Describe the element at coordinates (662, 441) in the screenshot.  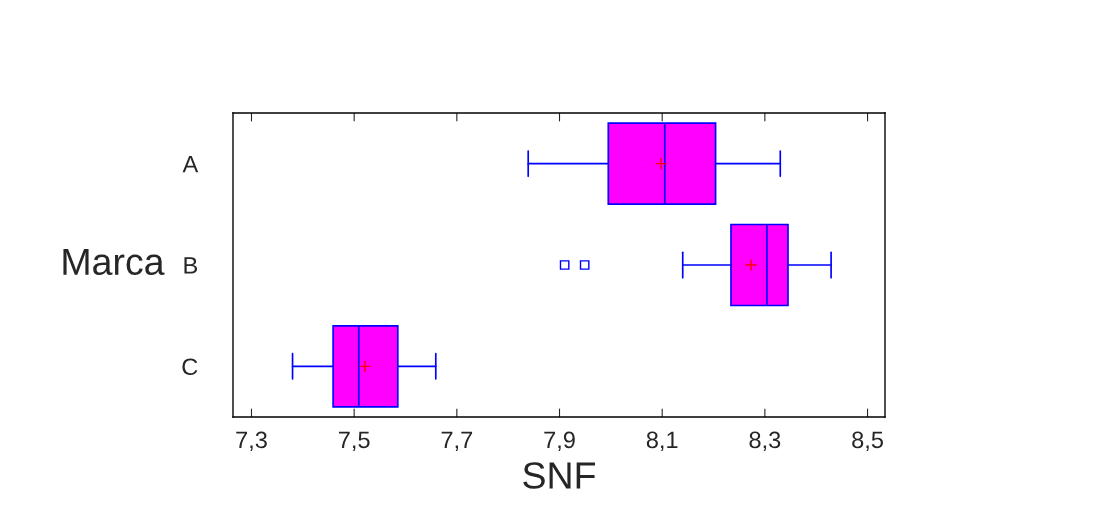
I see `x-tick-label: 8,1` at that location.